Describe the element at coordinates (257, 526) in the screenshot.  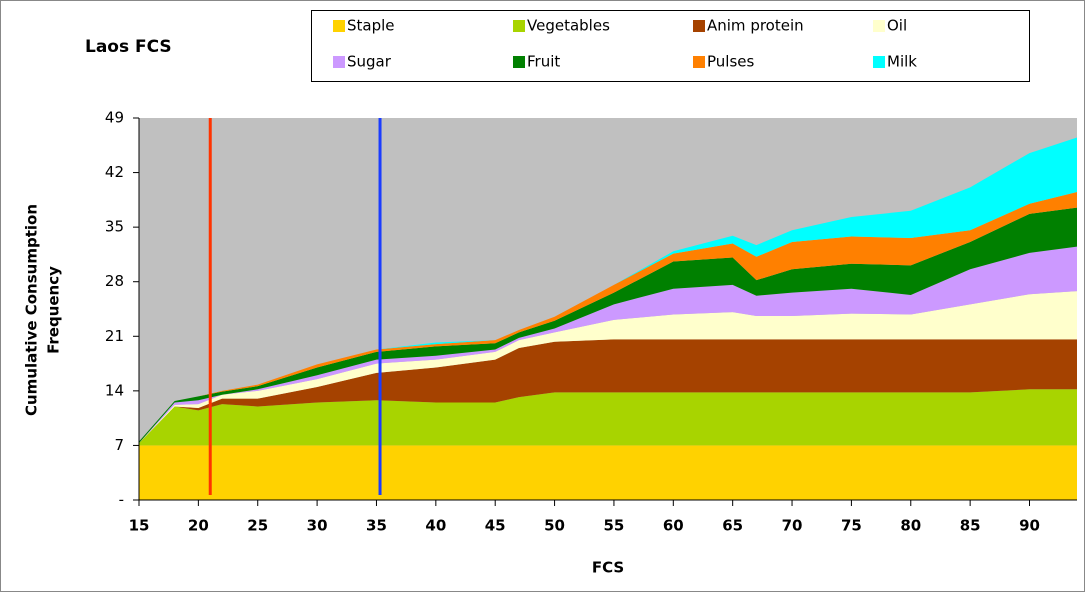
I see `x-tick-label: 25` at that location.